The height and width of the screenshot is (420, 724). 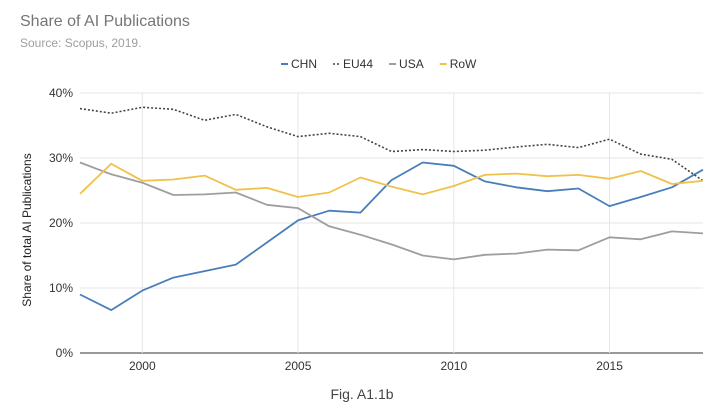 What do you see at coordinates (142, 366) in the screenshot?
I see `x-tick-label: 2000` at bounding box center [142, 366].